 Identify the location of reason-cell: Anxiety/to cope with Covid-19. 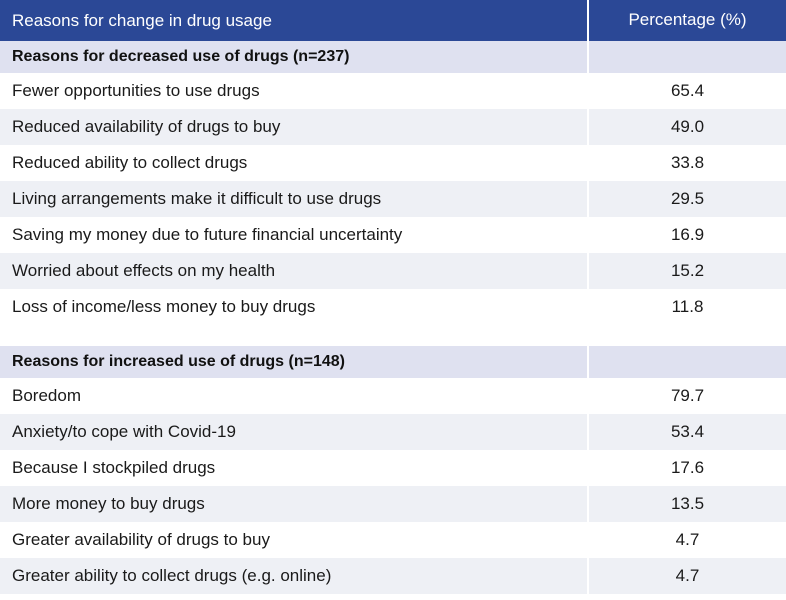
(294, 432).